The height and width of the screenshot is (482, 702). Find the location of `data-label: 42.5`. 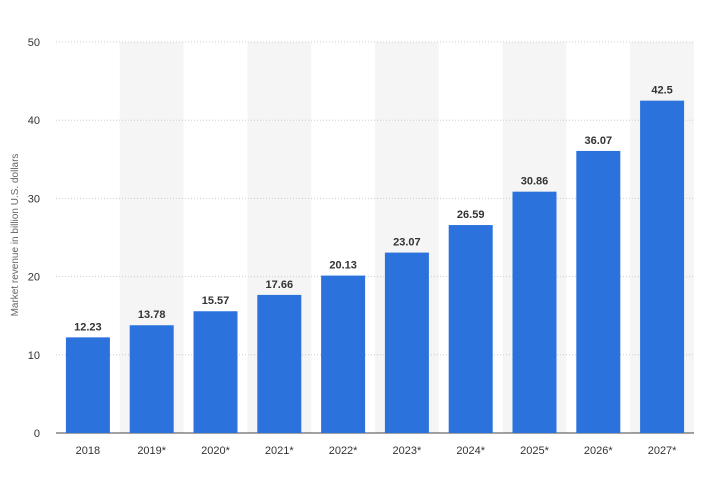

data-label: 42.5 is located at coordinates (661, 91).